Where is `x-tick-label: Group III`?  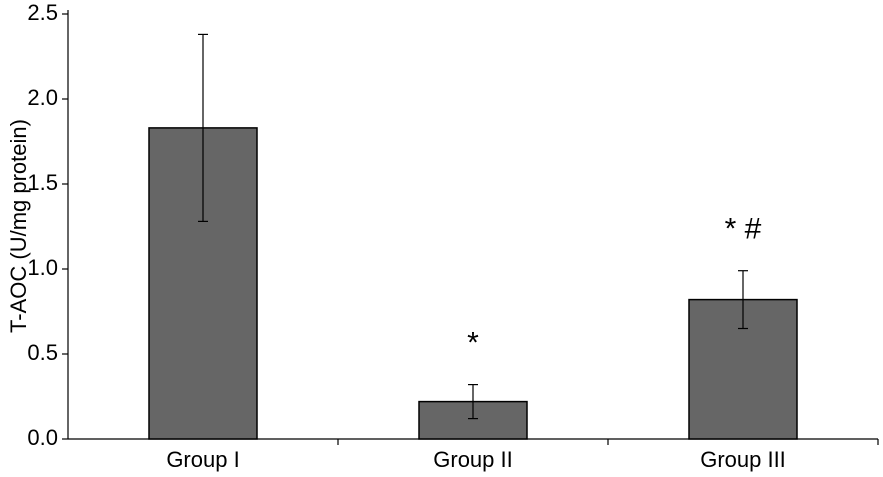
x-tick-label: Group III is located at coordinates (743, 459).